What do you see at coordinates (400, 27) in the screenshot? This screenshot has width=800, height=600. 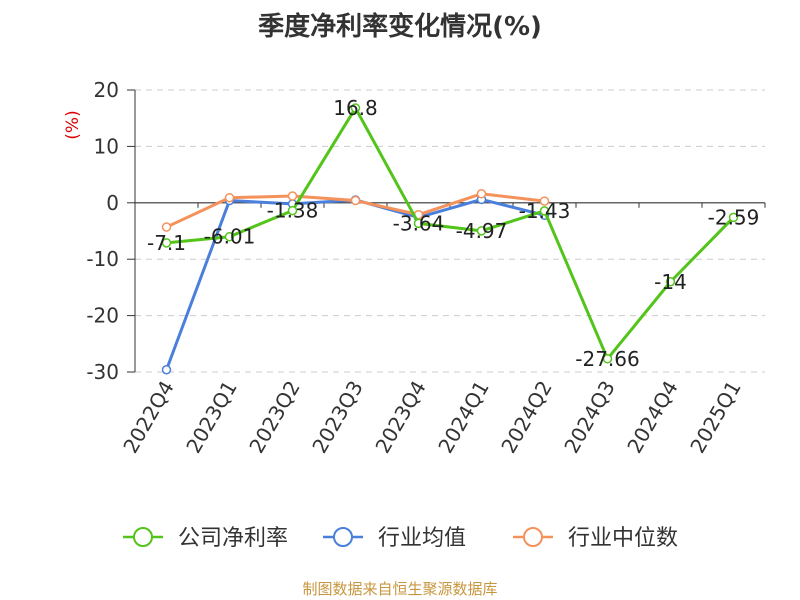 I see `chart-title: 季度净利率变化情况(%)` at bounding box center [400, 27].